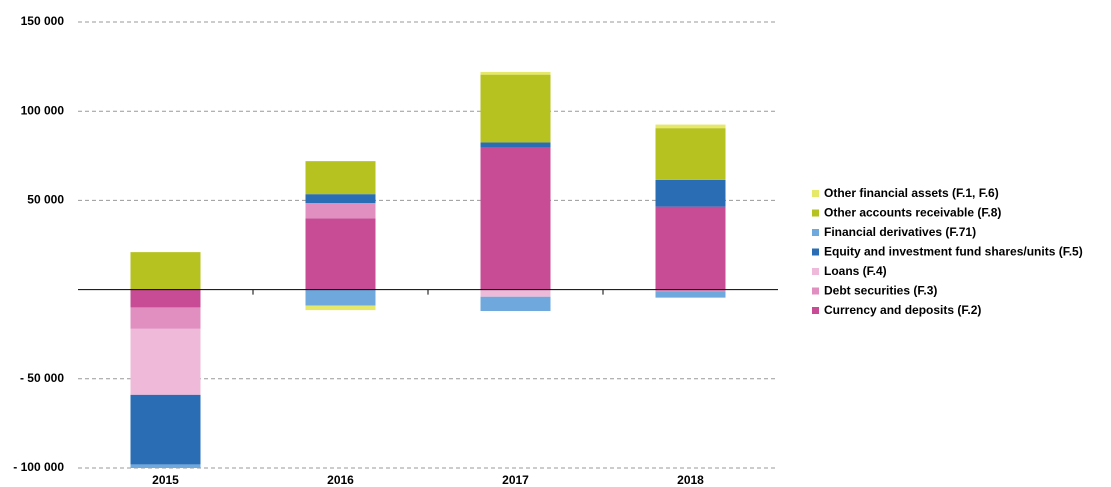 The image size is (1111, 487). Describe the element at coordinates (515, 480) in the screenshot. I see `x-tick-label: 2017` at that location.